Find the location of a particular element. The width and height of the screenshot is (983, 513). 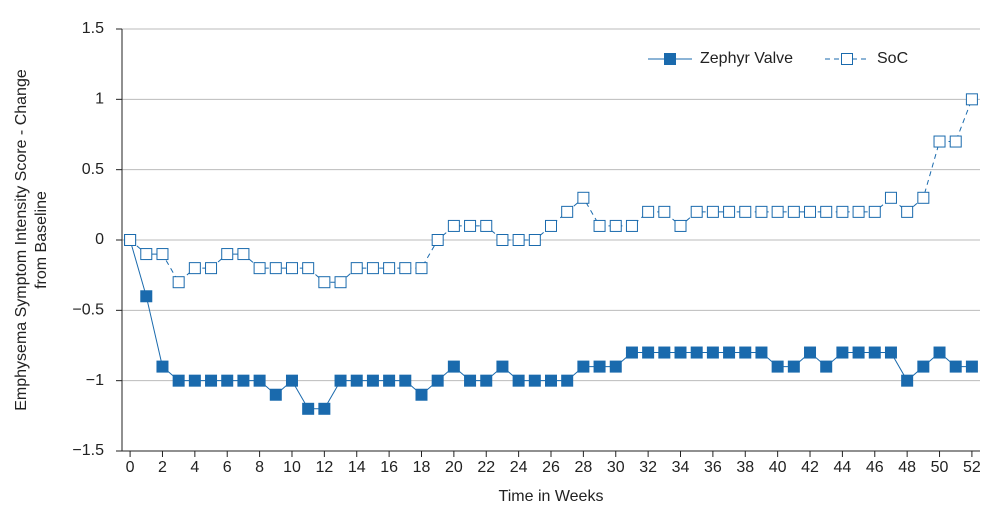

y-tick-label: 0 is located at coordinates (99, 239).